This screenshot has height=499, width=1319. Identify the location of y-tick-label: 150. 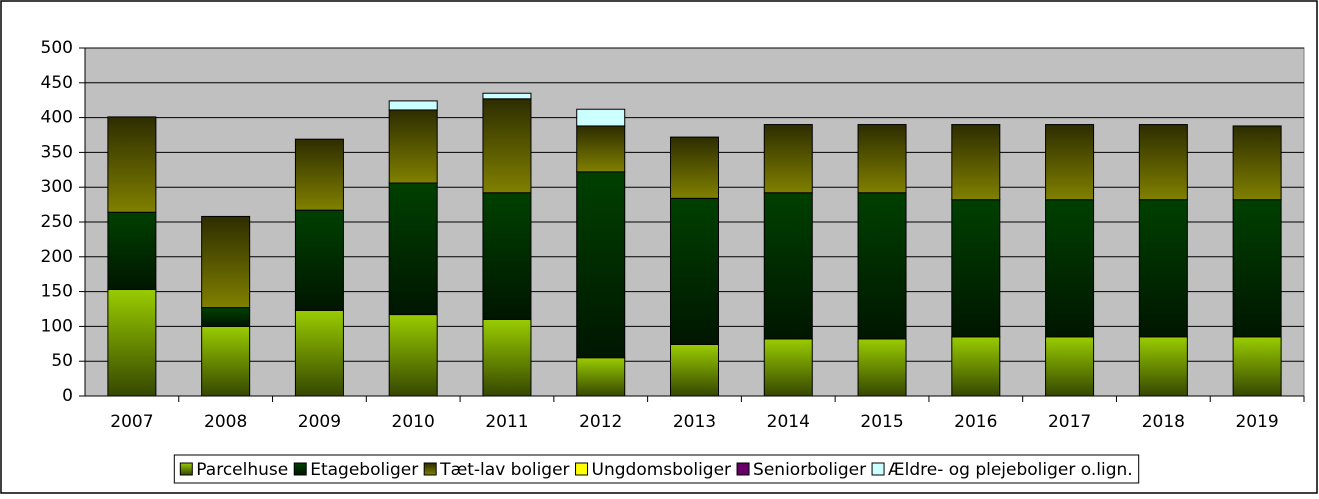
(57, 292).